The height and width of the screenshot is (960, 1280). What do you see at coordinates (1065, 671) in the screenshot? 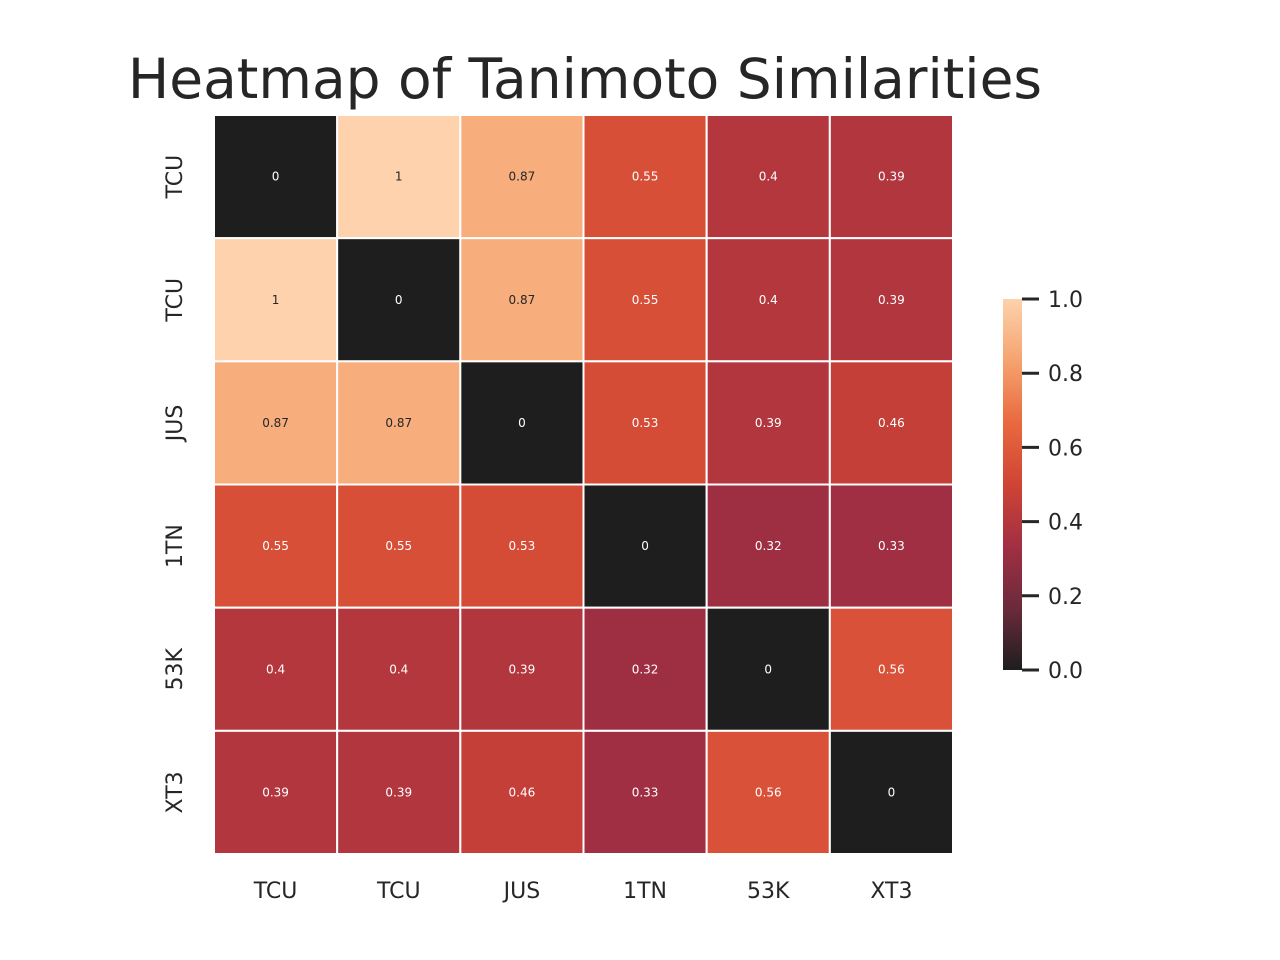
I see `colorbar-tick-label: 0.0` at bounding box center [1065, 671].